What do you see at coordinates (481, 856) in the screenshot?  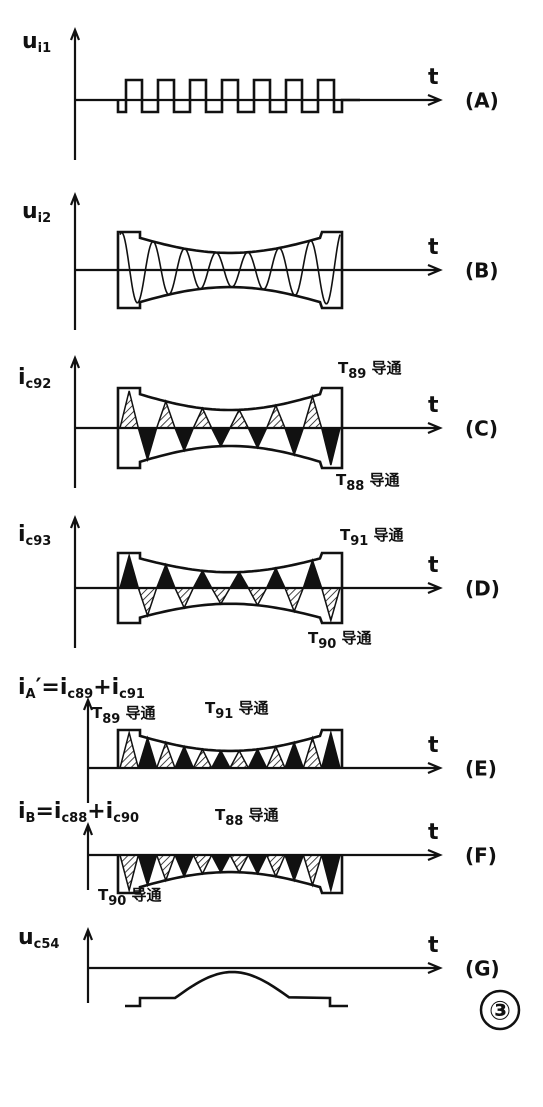 I see `panel-letter: (F)` at bounding box center [481, 856].